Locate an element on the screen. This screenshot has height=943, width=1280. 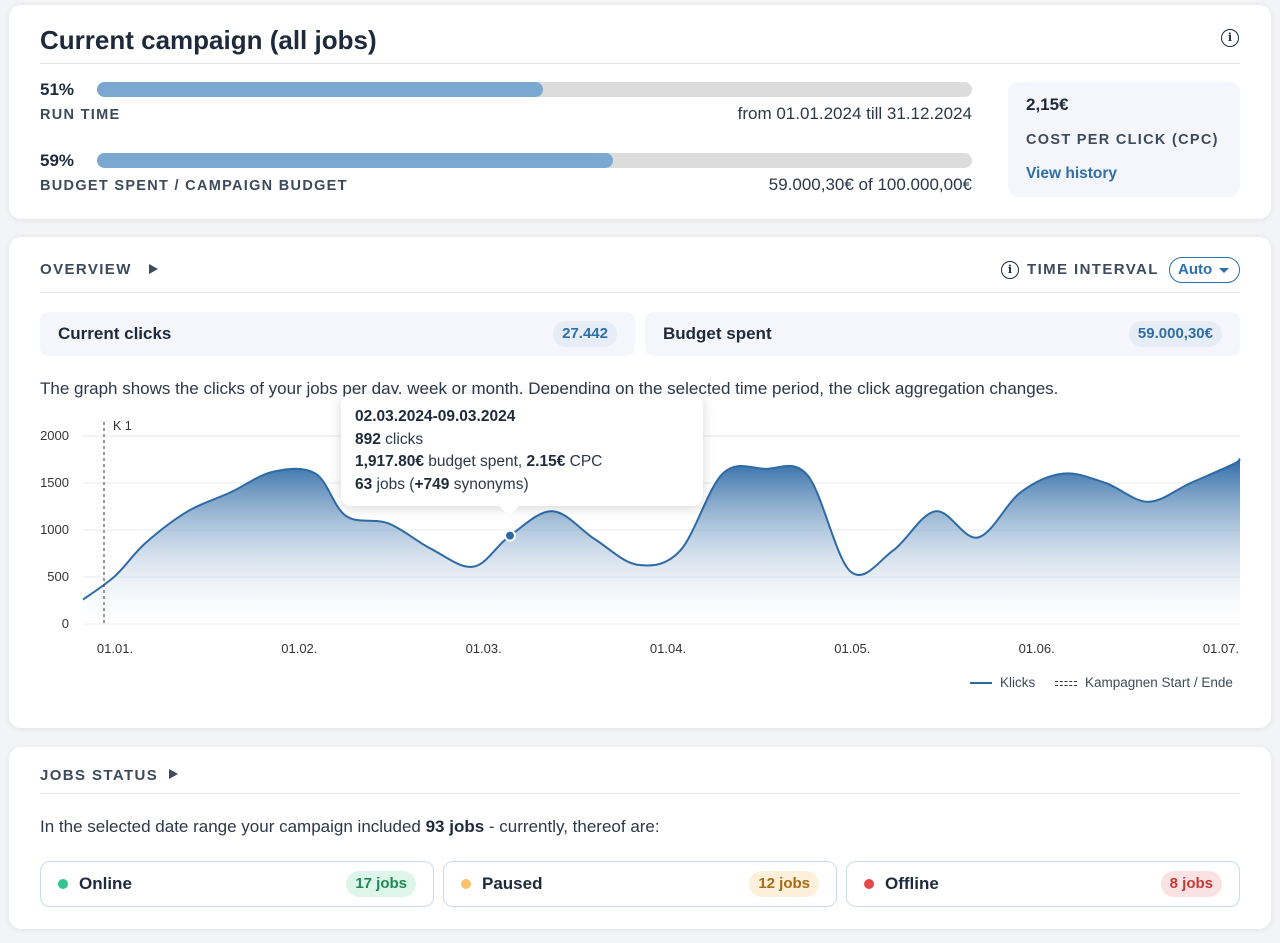
kpi-value-badge: 27.442 is located at coordinates (585, 334).